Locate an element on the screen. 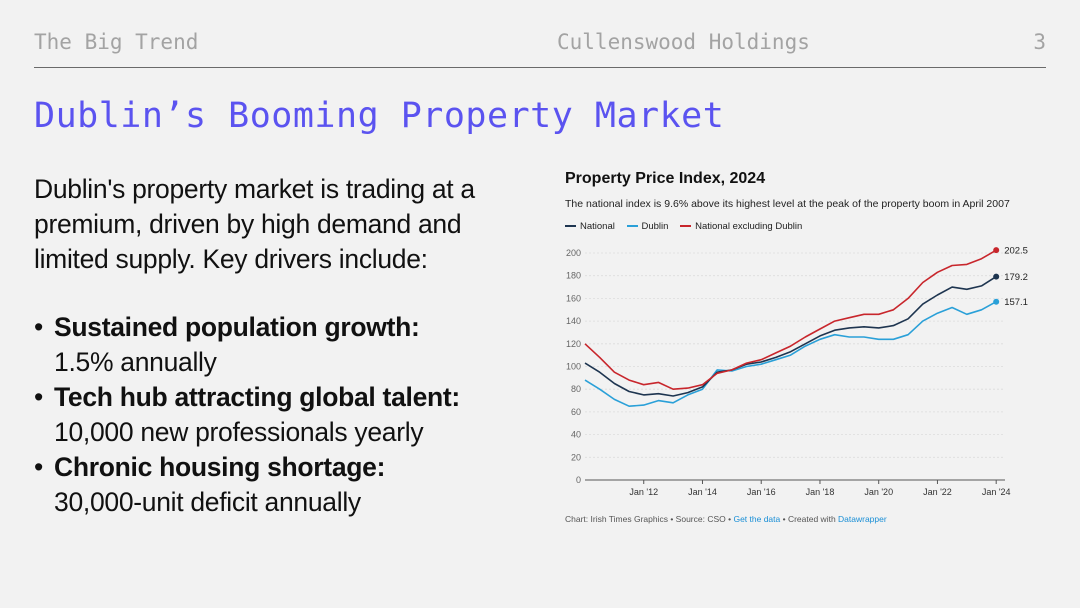  legend-item-national: National is located at coordinates (590, 226).